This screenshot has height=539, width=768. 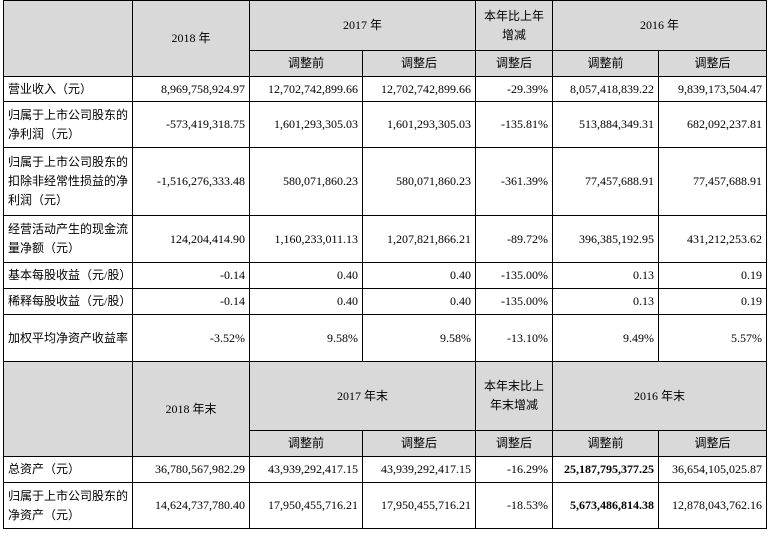 I want to click on header-change: 本年比上年增减, so click(x=514, y=25).